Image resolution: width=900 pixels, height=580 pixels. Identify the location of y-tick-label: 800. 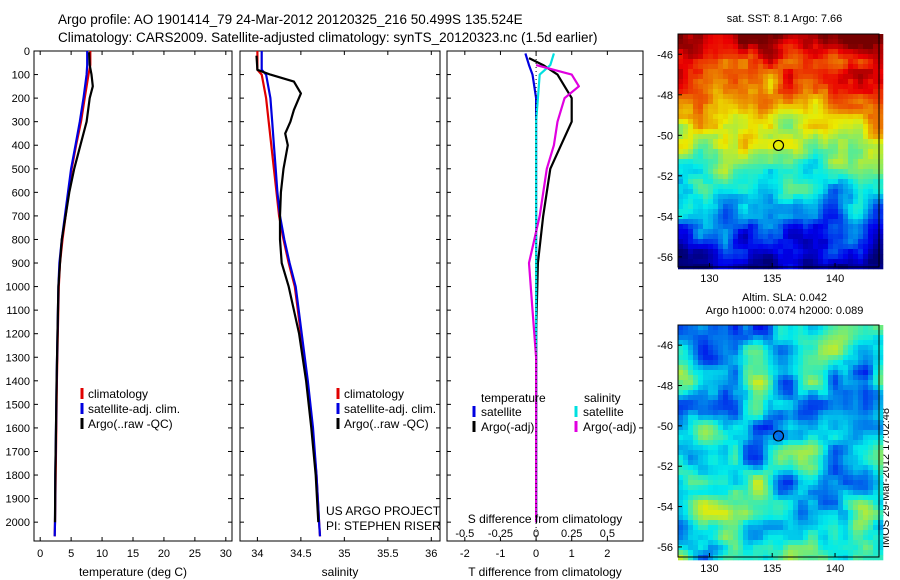
(21, 240).